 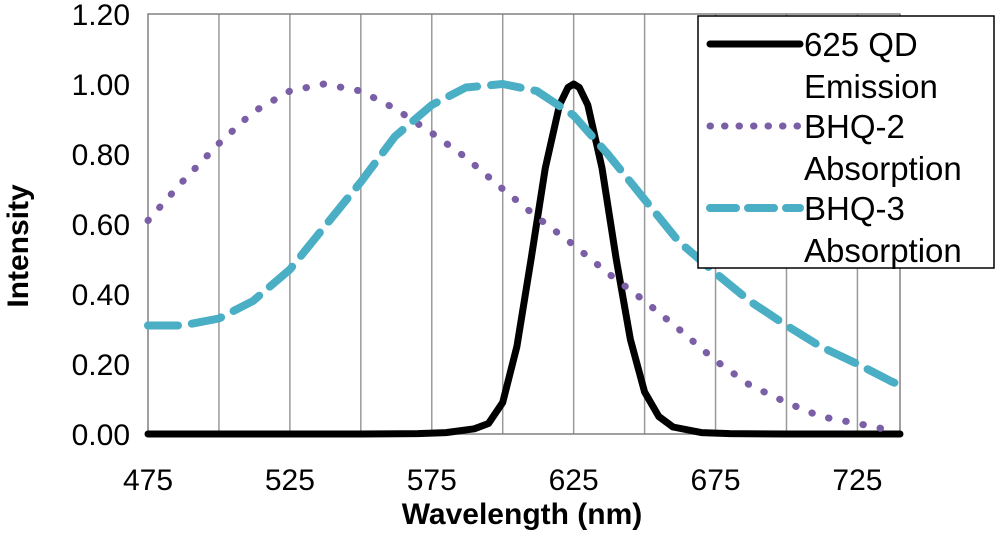 What do you see at coordinates (871, 86) in the screenshot?
I see `legend-label: Emission` at bounding box center [871, 86].